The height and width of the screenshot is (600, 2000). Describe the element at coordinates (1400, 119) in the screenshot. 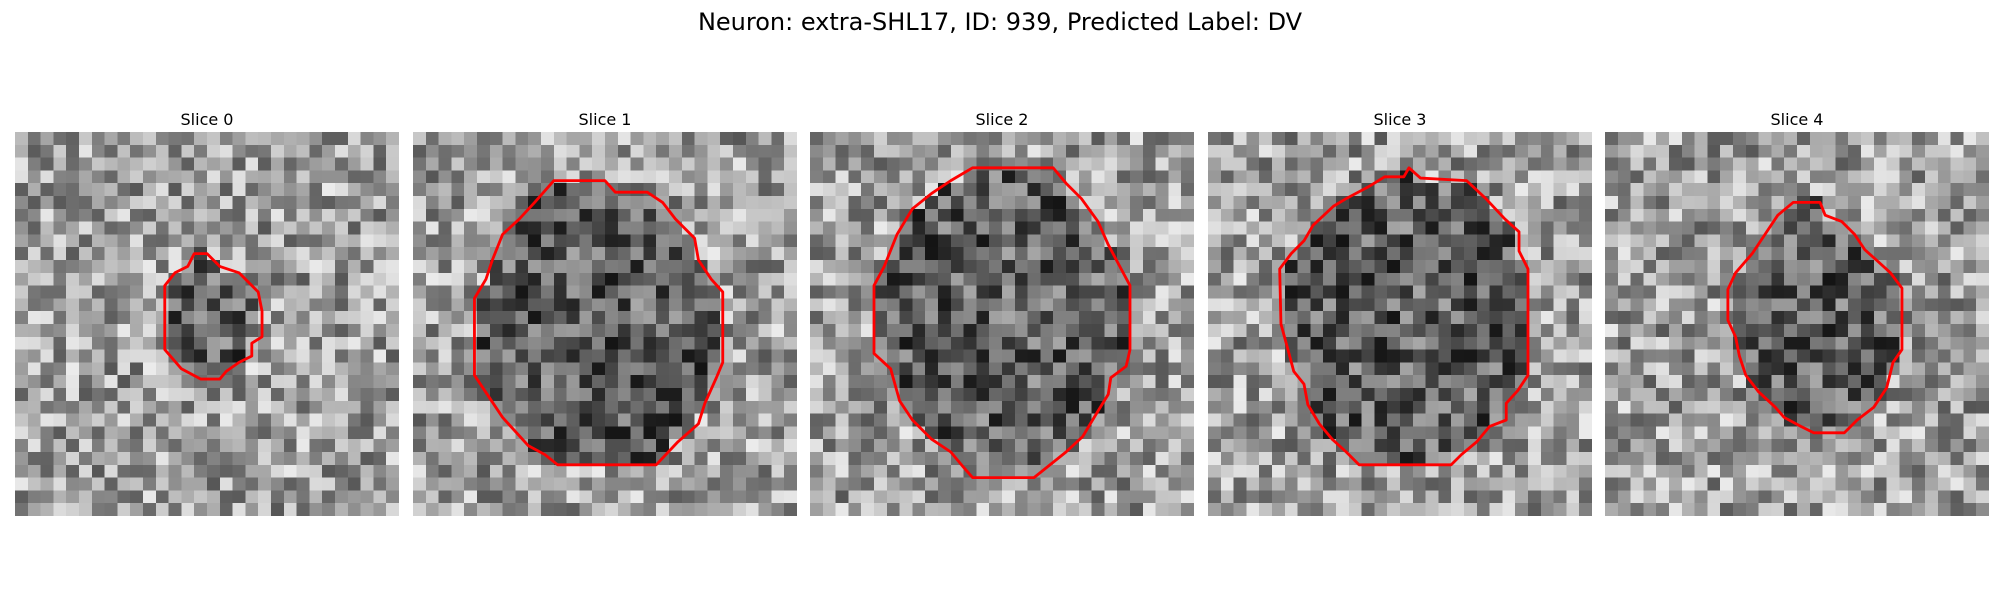

I see `slice-title: Slice 3` at that location.